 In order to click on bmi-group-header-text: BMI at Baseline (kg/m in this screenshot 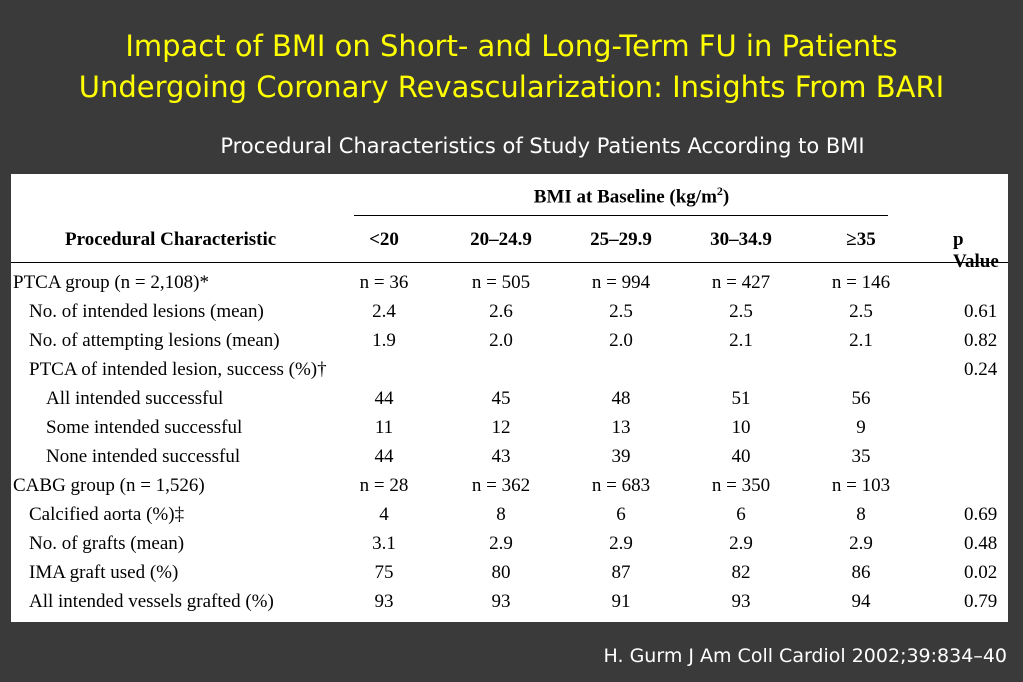, I will do `click(625, 197)`.